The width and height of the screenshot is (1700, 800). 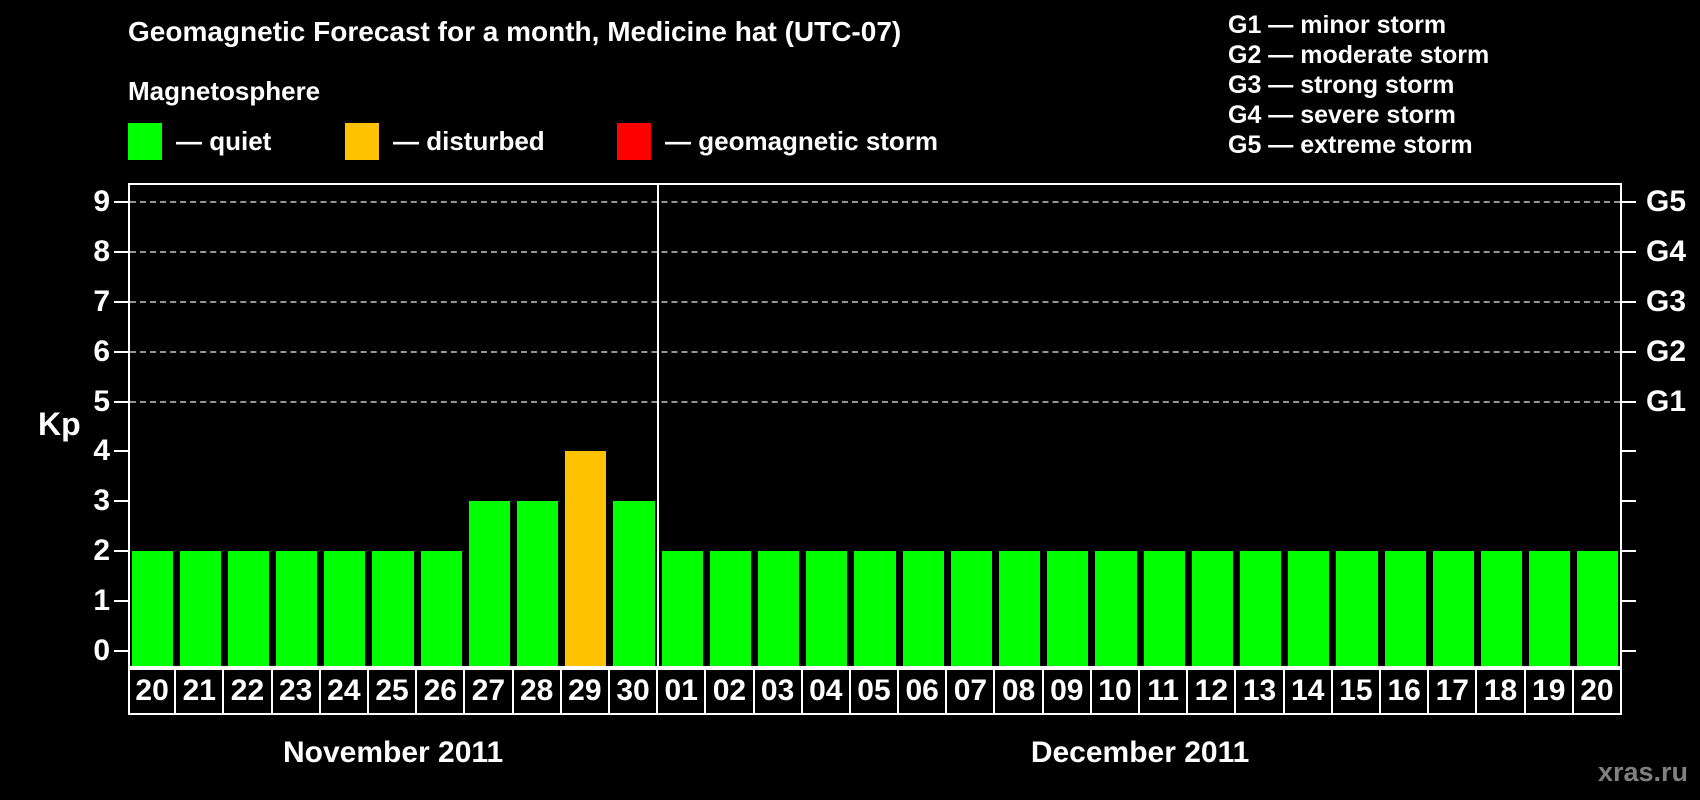 I want to click on day-label-cell: 09, so click(x=1066, y=691).